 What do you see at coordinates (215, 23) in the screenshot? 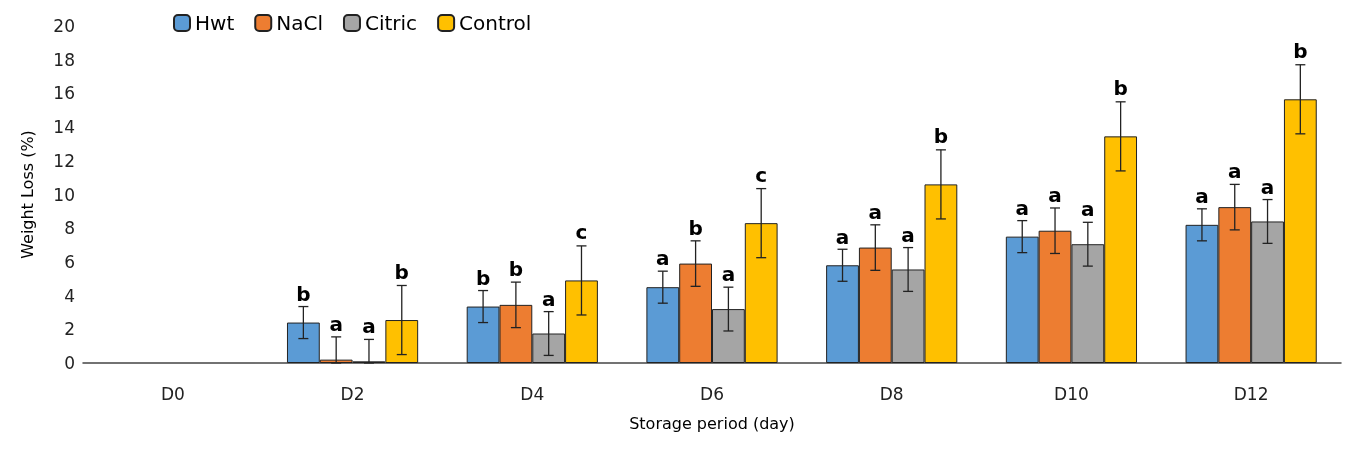
I see `legend-label: Hwt` at bounding box center [215, 23].